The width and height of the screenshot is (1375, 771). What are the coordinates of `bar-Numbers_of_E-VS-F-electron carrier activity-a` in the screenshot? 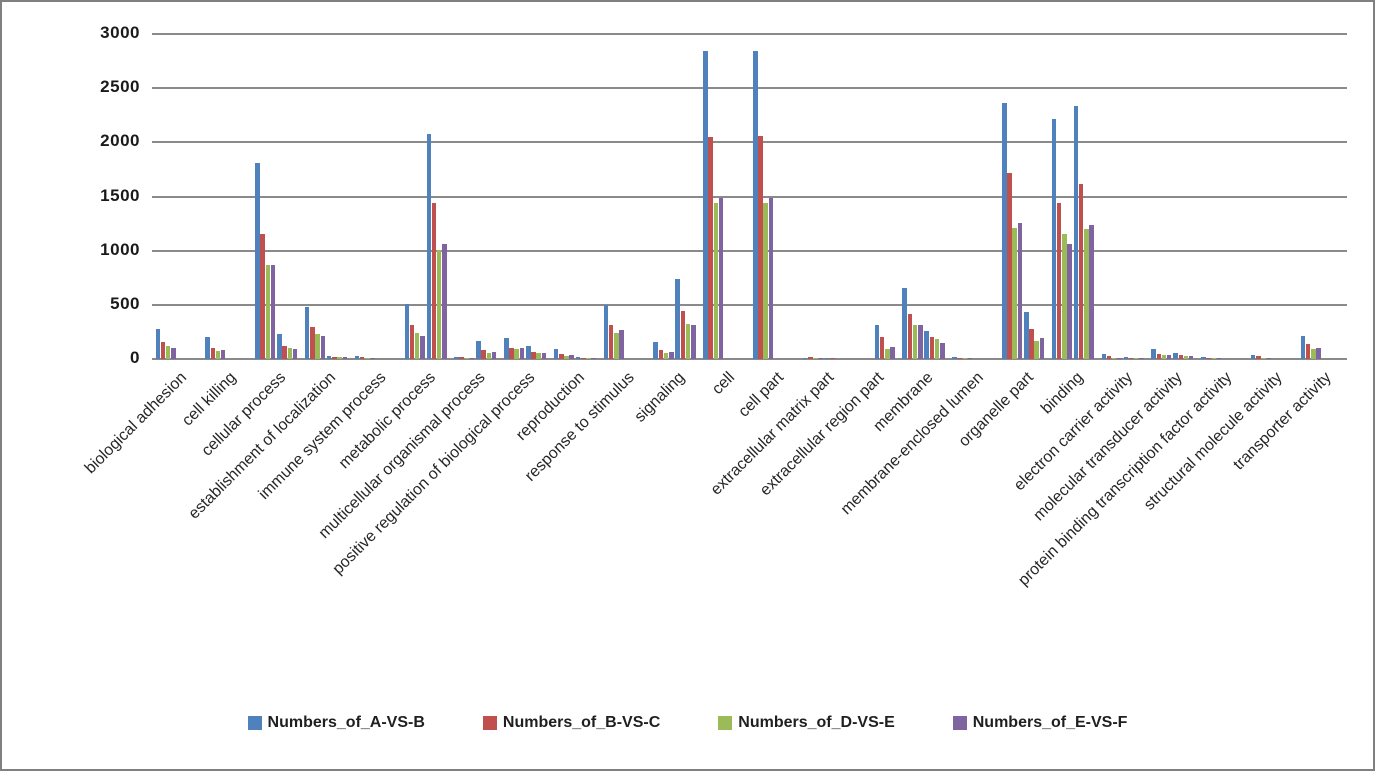 It's located at (1119, 358).